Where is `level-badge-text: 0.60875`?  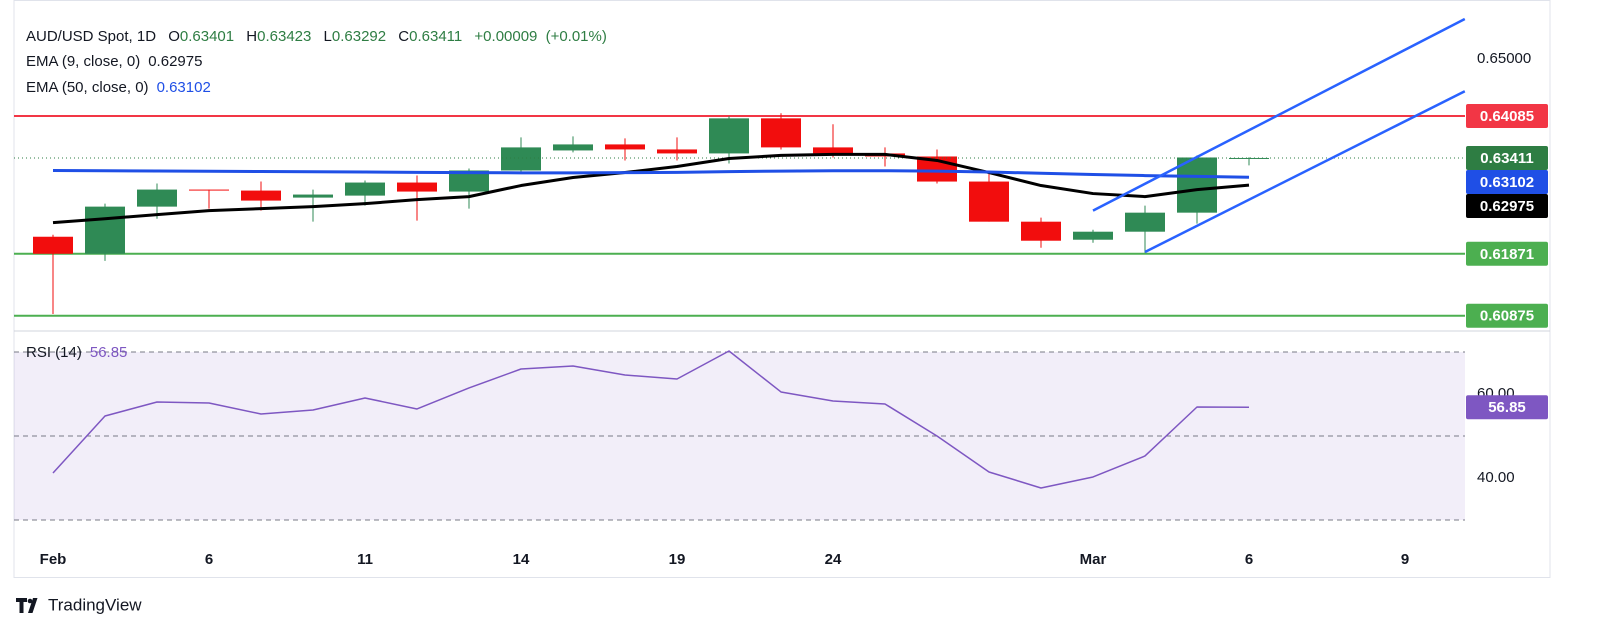
level-badge-text: 0.60875 is located at coordinates (1507, 316).